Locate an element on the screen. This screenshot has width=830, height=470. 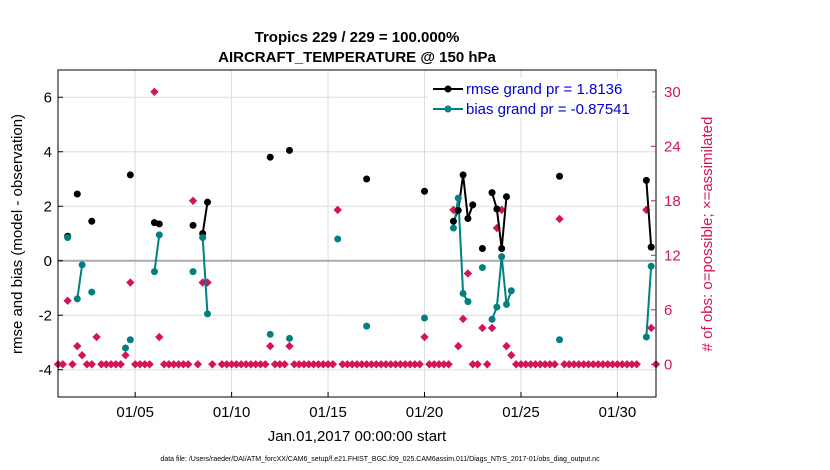
x-tick-label: 01/30 is located at coordinates (618, 412).